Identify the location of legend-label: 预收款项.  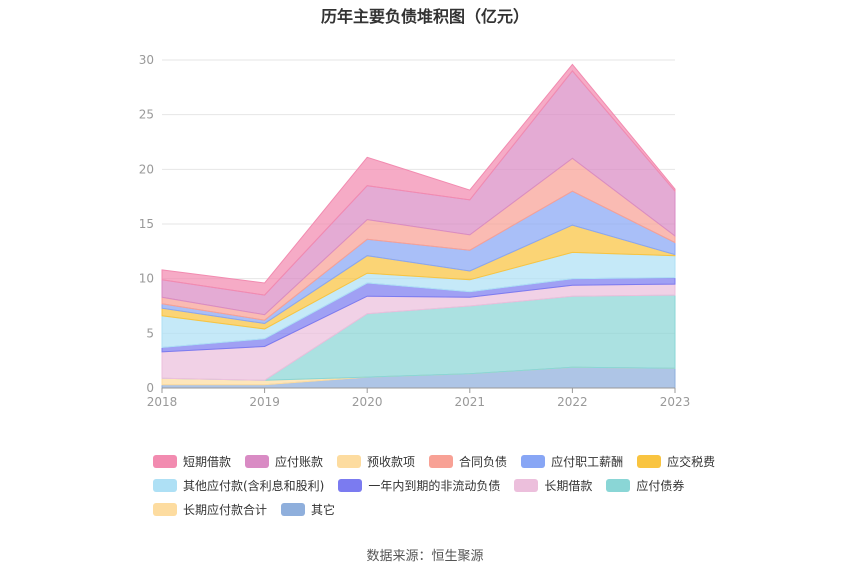
(391, 461).